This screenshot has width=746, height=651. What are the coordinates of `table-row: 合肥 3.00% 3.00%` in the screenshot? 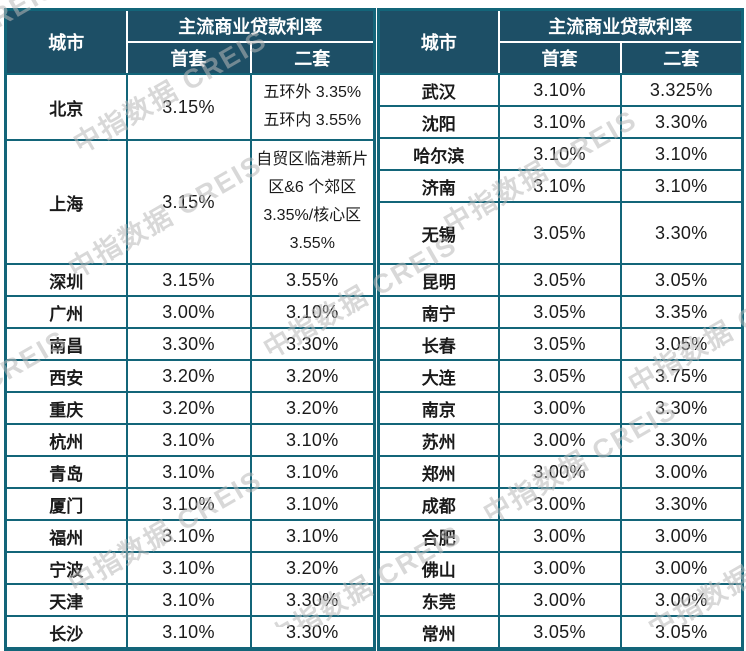 It's located at (560, 536).